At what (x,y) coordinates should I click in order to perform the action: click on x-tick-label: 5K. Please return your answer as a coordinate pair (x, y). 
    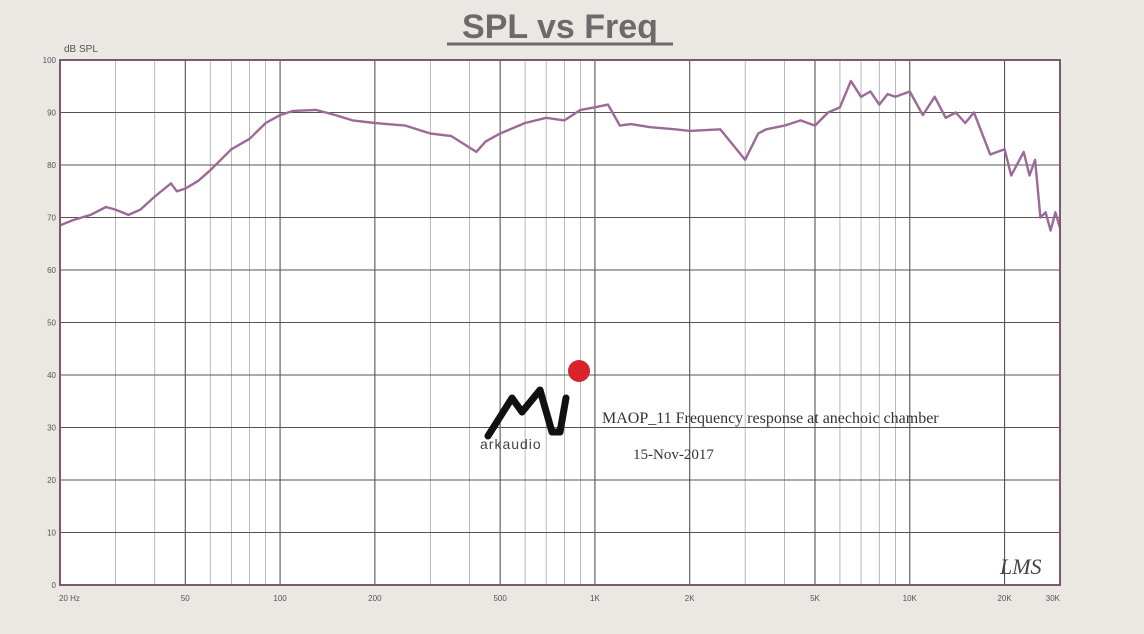
    Looking at the image, I should click on (815, 598).